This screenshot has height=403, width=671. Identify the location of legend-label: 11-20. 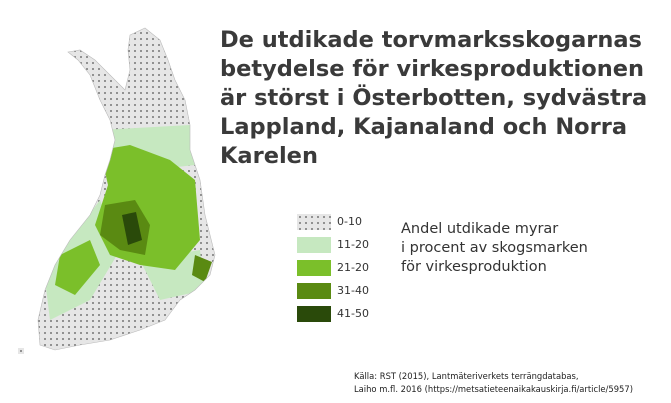
(353, 244).